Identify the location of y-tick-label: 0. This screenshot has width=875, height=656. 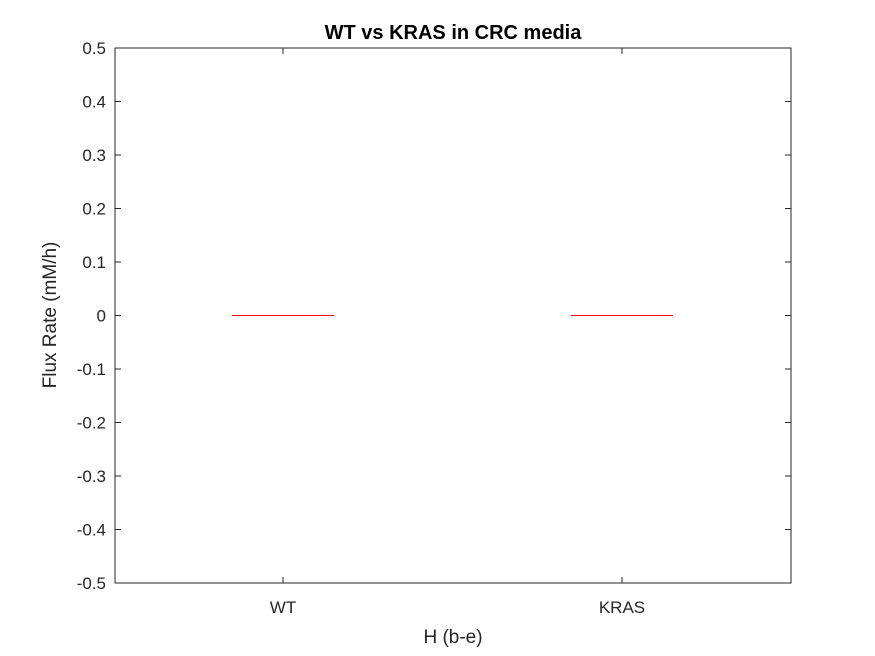
(101, 316).